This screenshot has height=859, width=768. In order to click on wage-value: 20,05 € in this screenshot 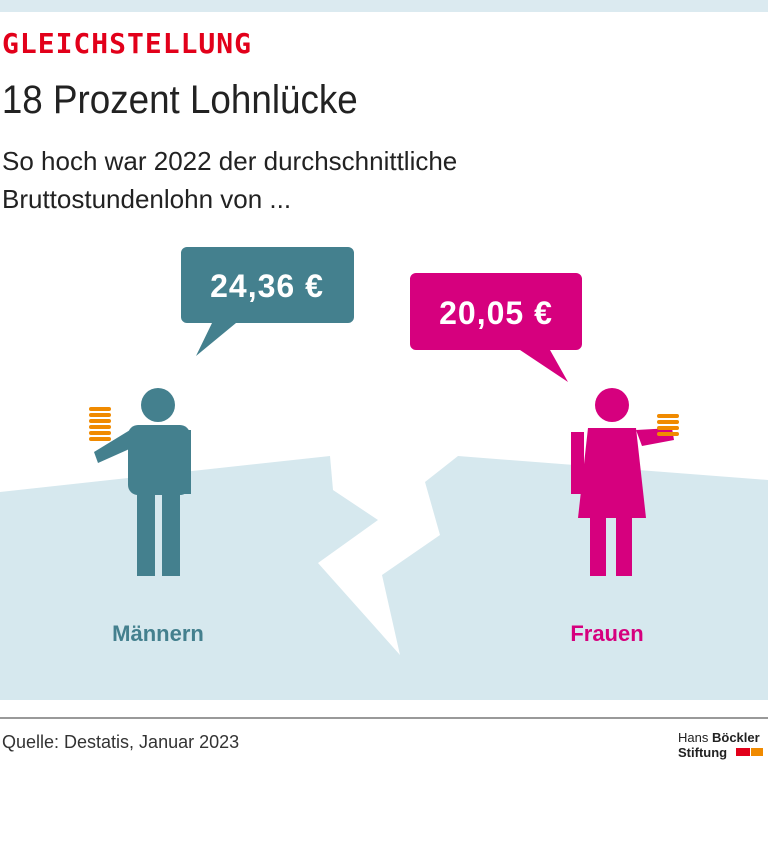, I will do `click(496, 313)`.